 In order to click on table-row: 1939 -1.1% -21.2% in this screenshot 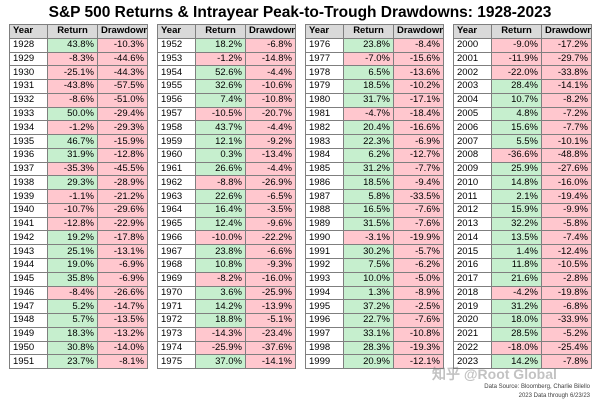, I will do `click(78, 196)`.